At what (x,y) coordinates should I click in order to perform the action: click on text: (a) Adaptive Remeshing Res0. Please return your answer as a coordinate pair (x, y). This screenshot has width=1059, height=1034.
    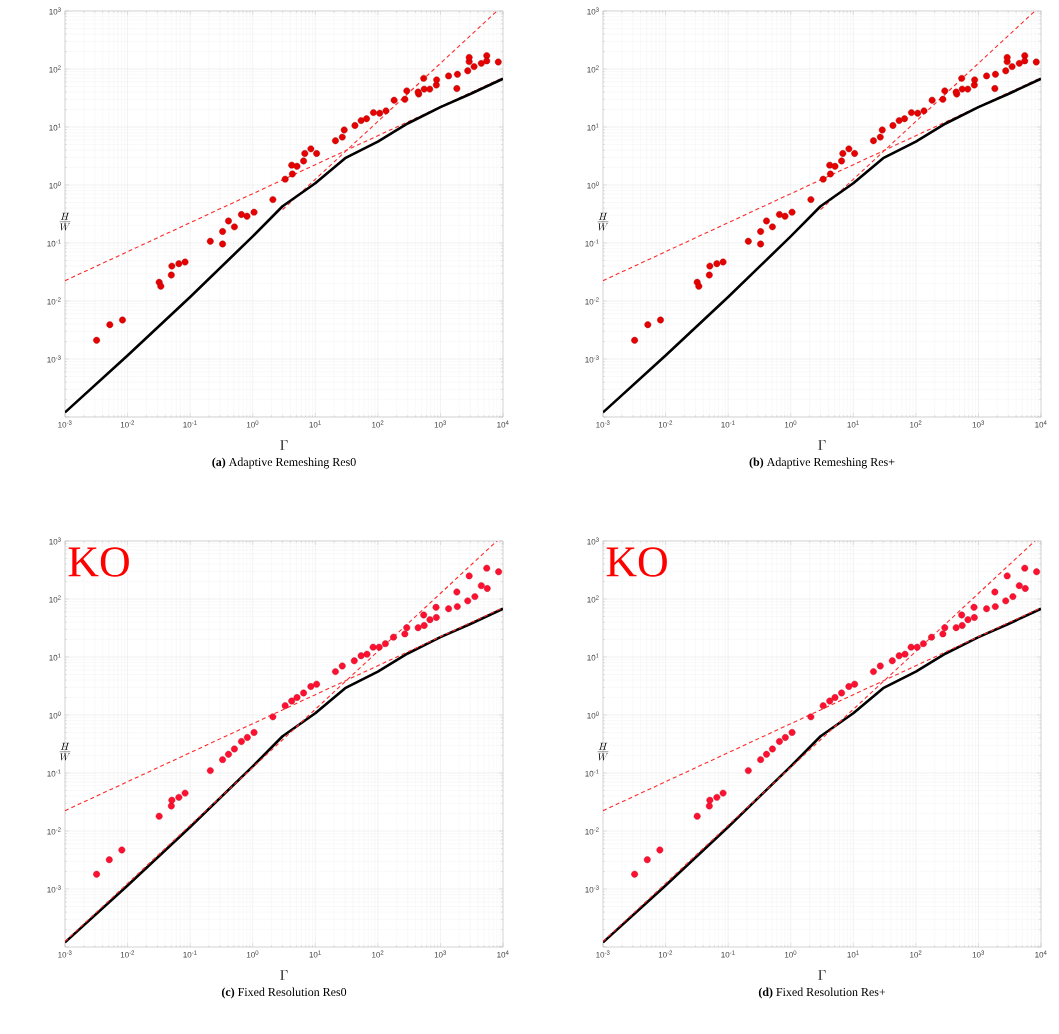
    Looking at the image, I should click on (284, 463).